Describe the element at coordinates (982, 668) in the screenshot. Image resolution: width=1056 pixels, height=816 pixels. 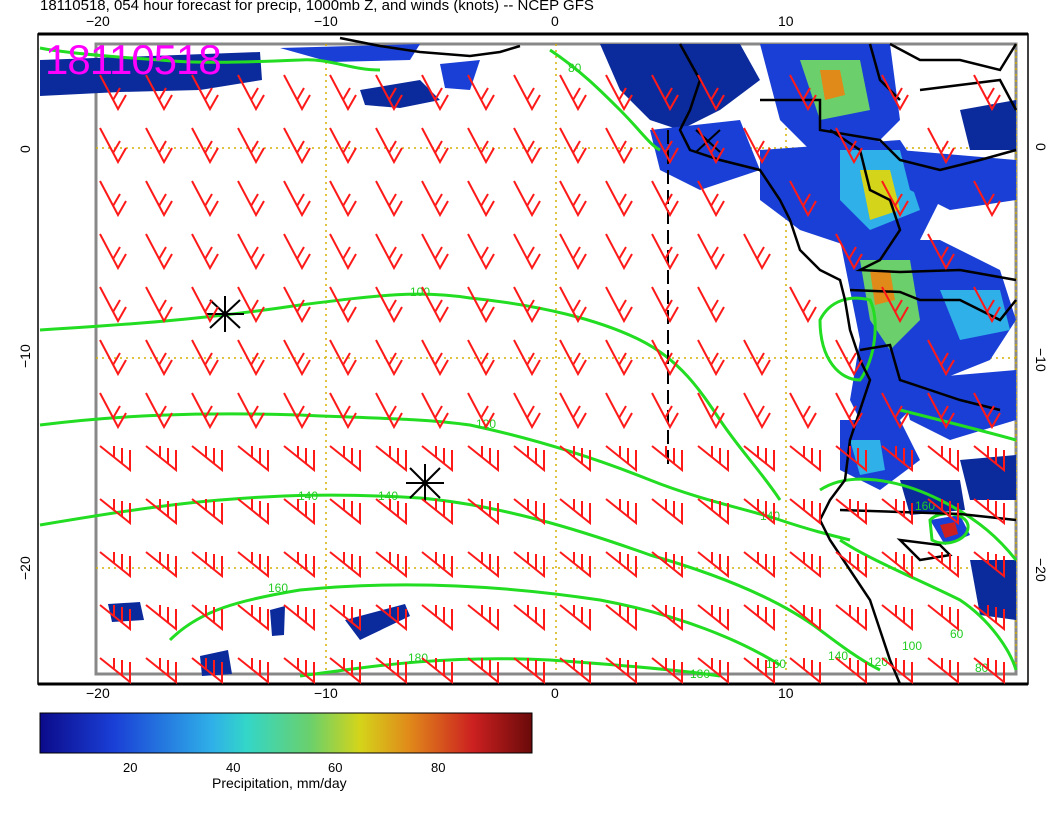
I see `contour-label: 80` at that location.